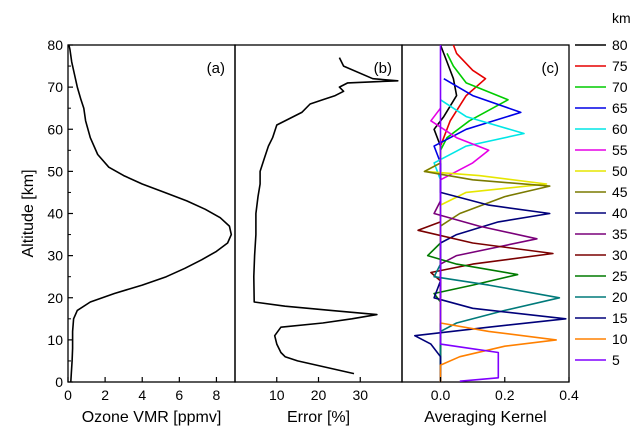 The width and height of the screenshot is (640, 429). What do you see at coordinates (620, 87) in the screenshot?
I see `legend-label: 70` at bounding box center [620, 87].